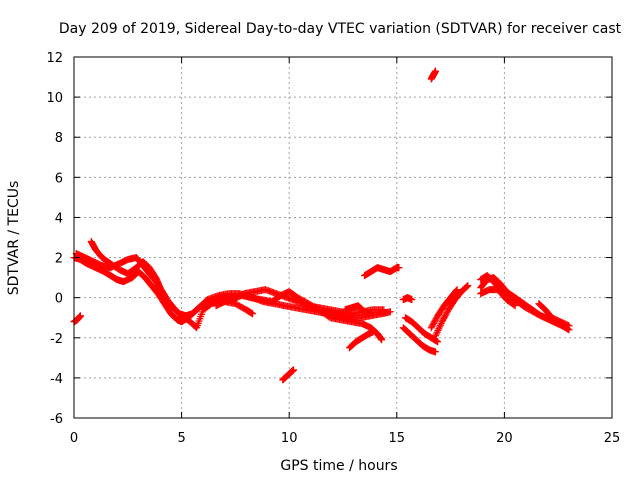  What do you see at coordinates (14, 238) in the screenshot?
I see `y-axis-label: SDTVAR / TECUs` at bounding box center [14, 238].